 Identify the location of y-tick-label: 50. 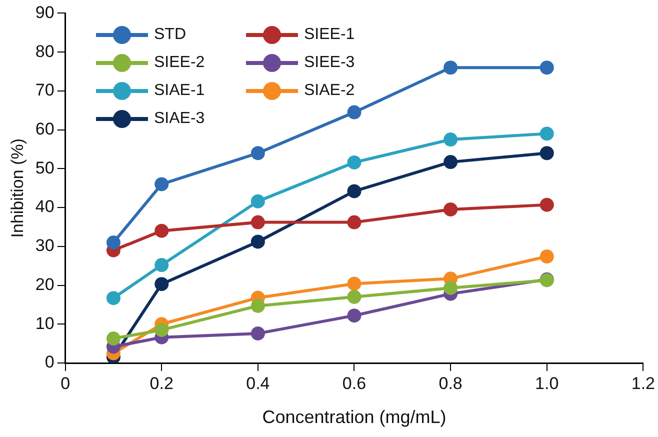
(44, 168).